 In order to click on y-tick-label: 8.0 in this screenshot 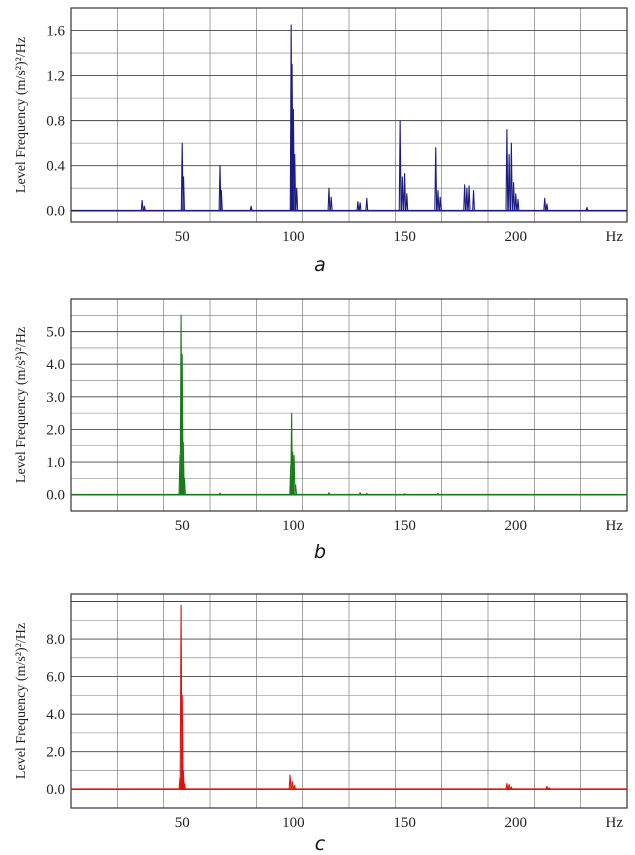, I will do `click(55, 640)`.